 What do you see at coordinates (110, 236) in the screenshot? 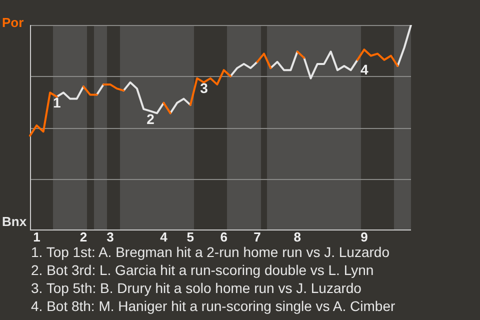
I see `x-tick-label: 3` at bounding box center [110, 236].